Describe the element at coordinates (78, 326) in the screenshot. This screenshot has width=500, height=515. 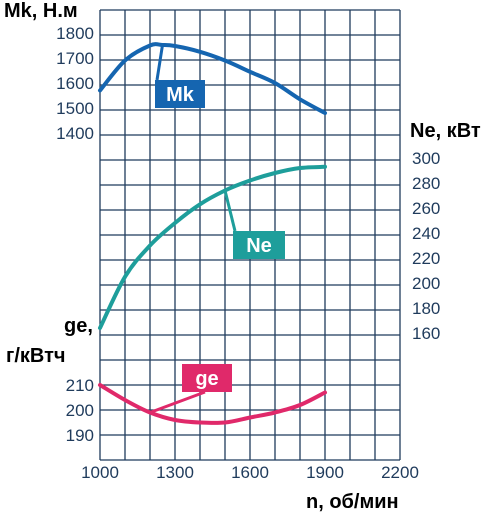
I see `ge-axis-title-line1: ge,` at that location.